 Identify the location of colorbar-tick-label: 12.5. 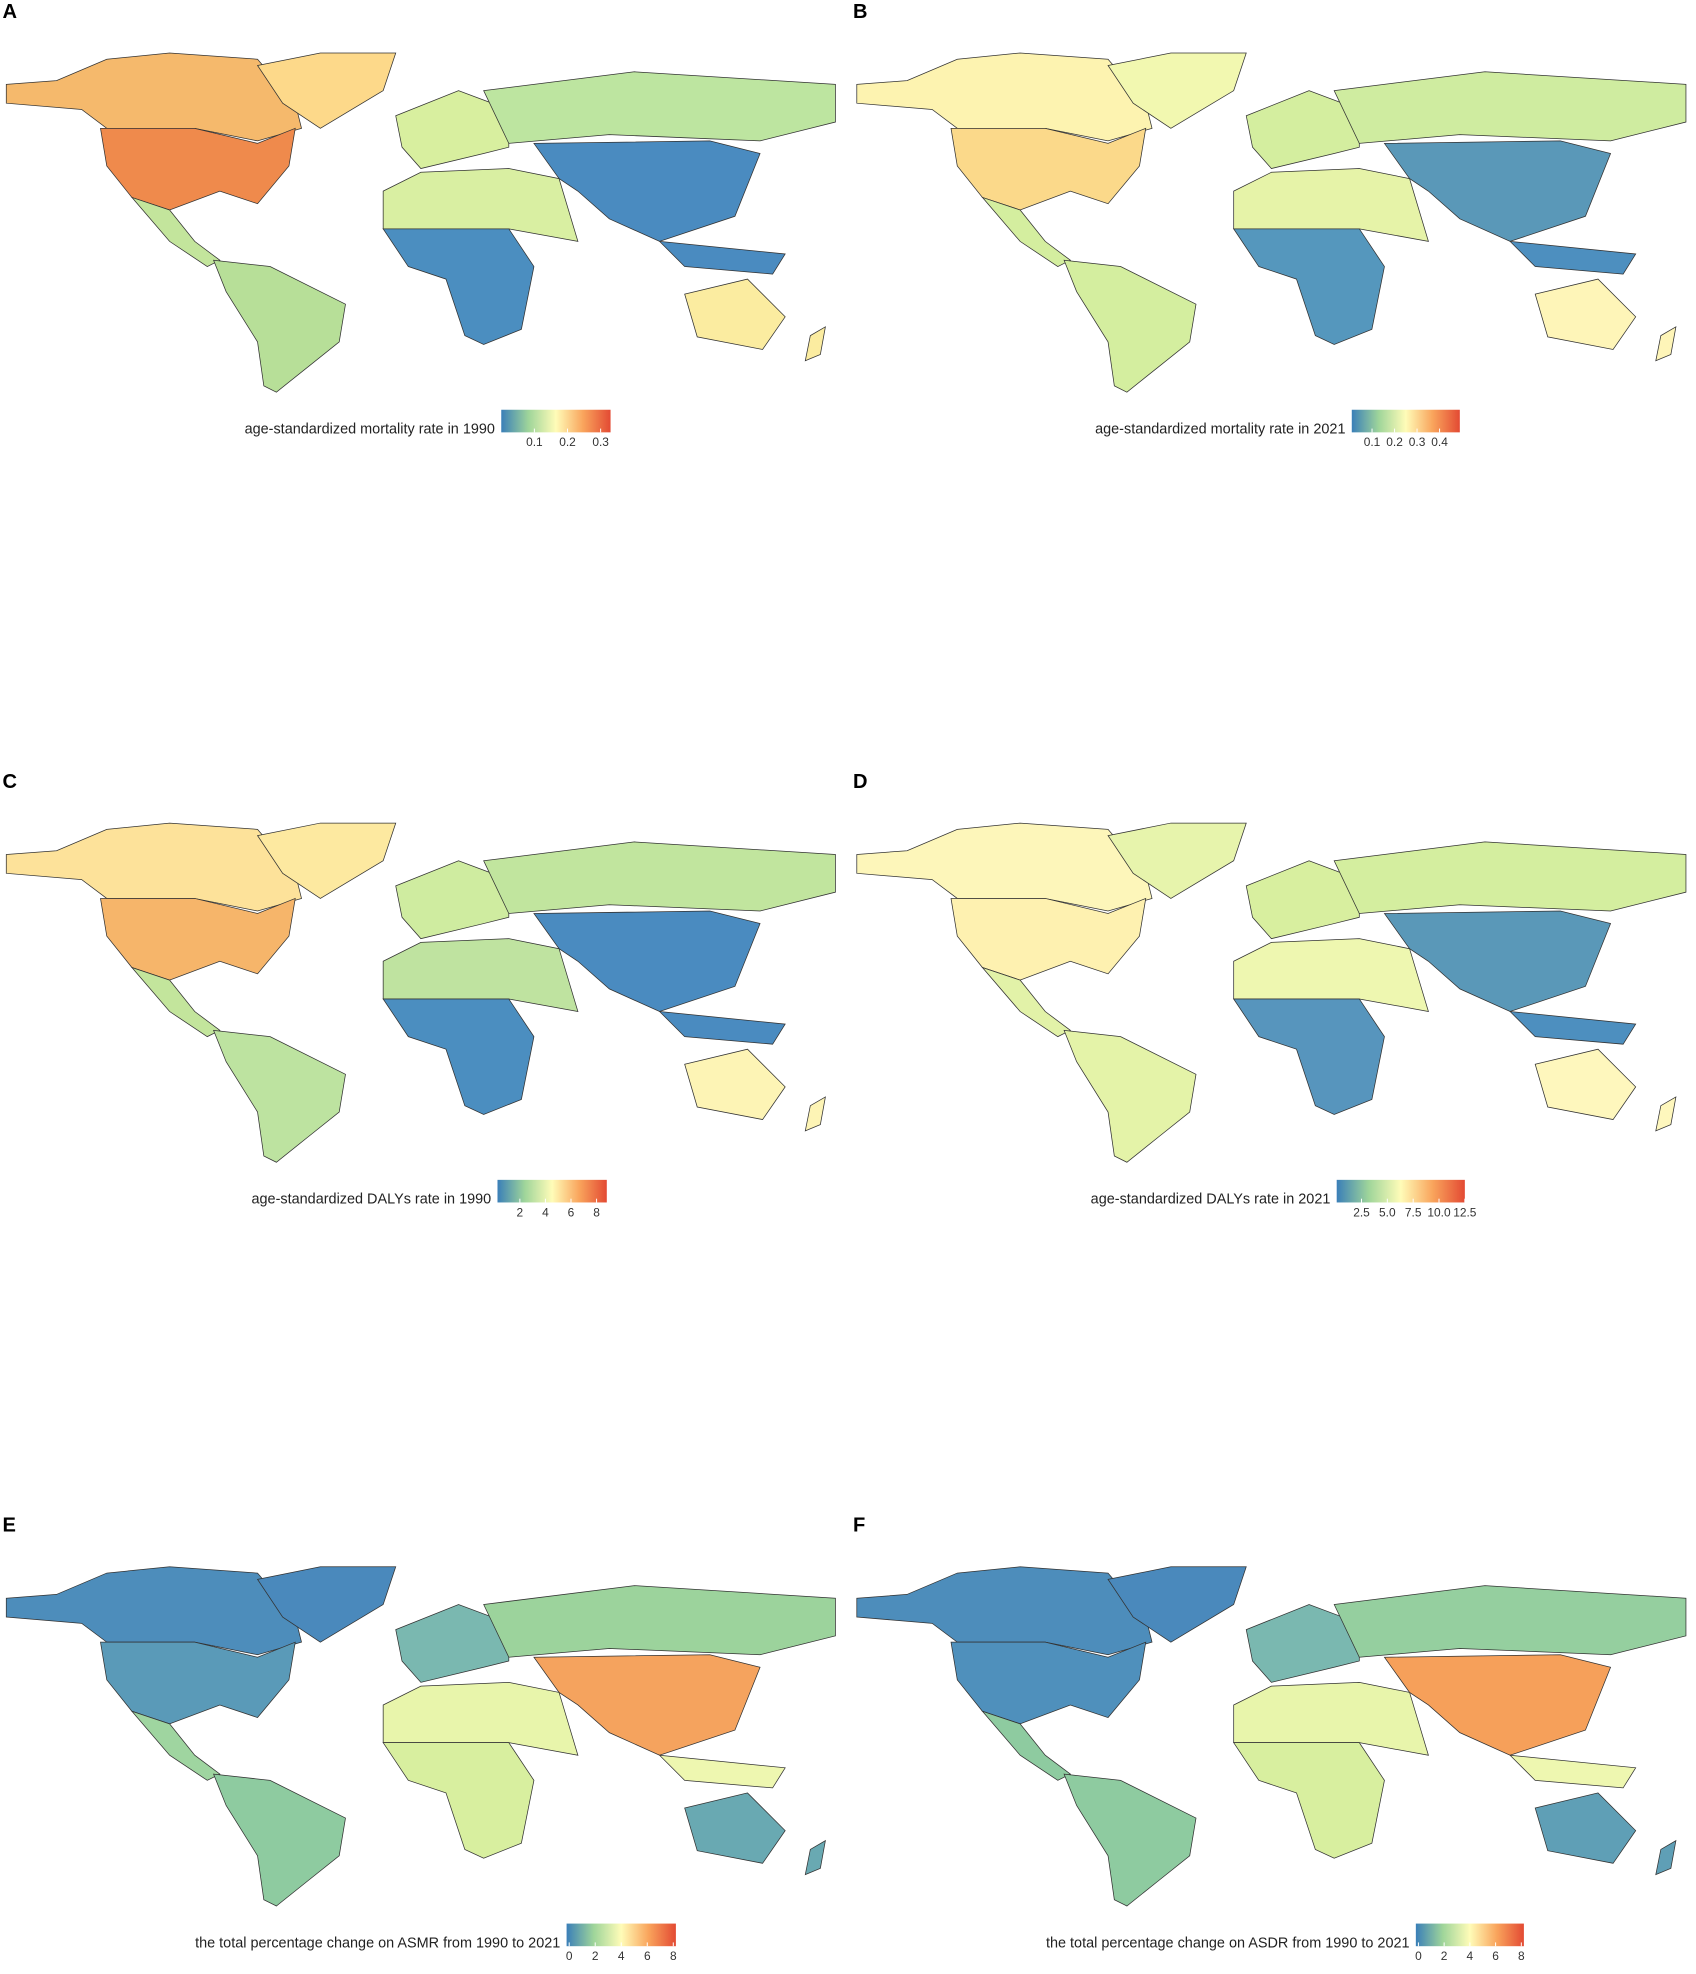
(1465, 1212).